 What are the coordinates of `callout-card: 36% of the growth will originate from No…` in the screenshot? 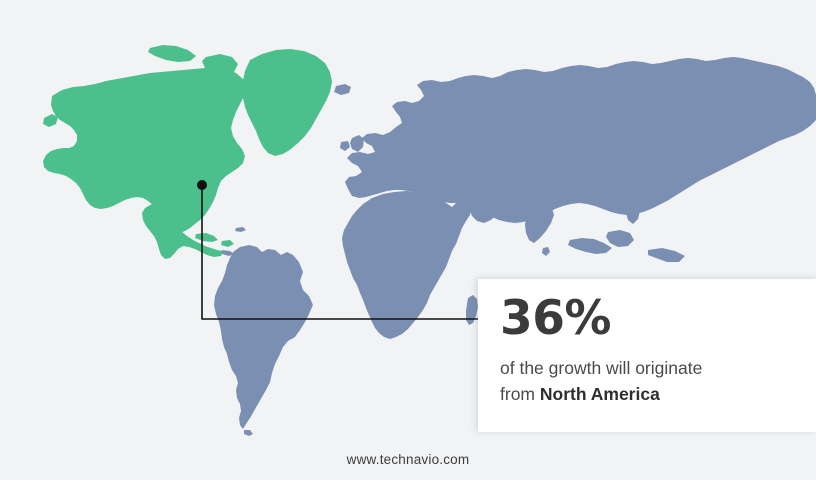 It's located at (647, 355).